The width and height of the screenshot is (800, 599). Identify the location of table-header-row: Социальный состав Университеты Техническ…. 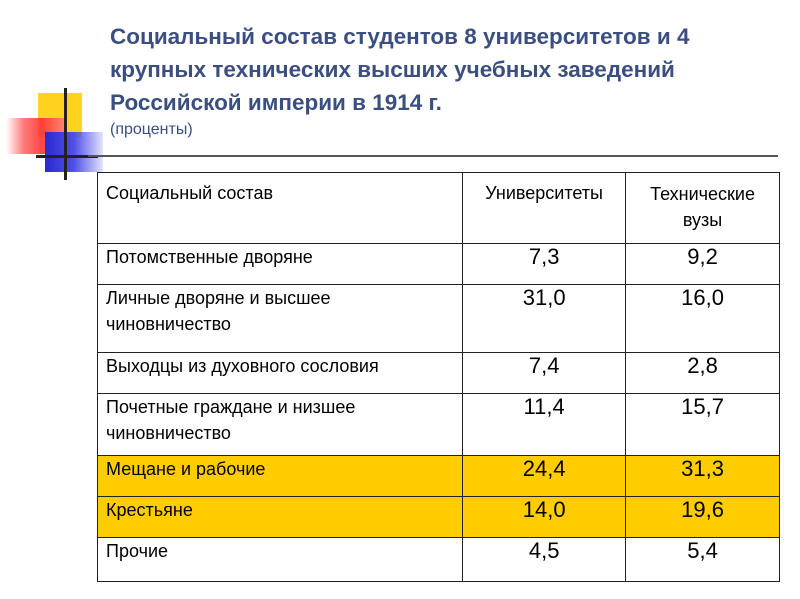
(438, 208).